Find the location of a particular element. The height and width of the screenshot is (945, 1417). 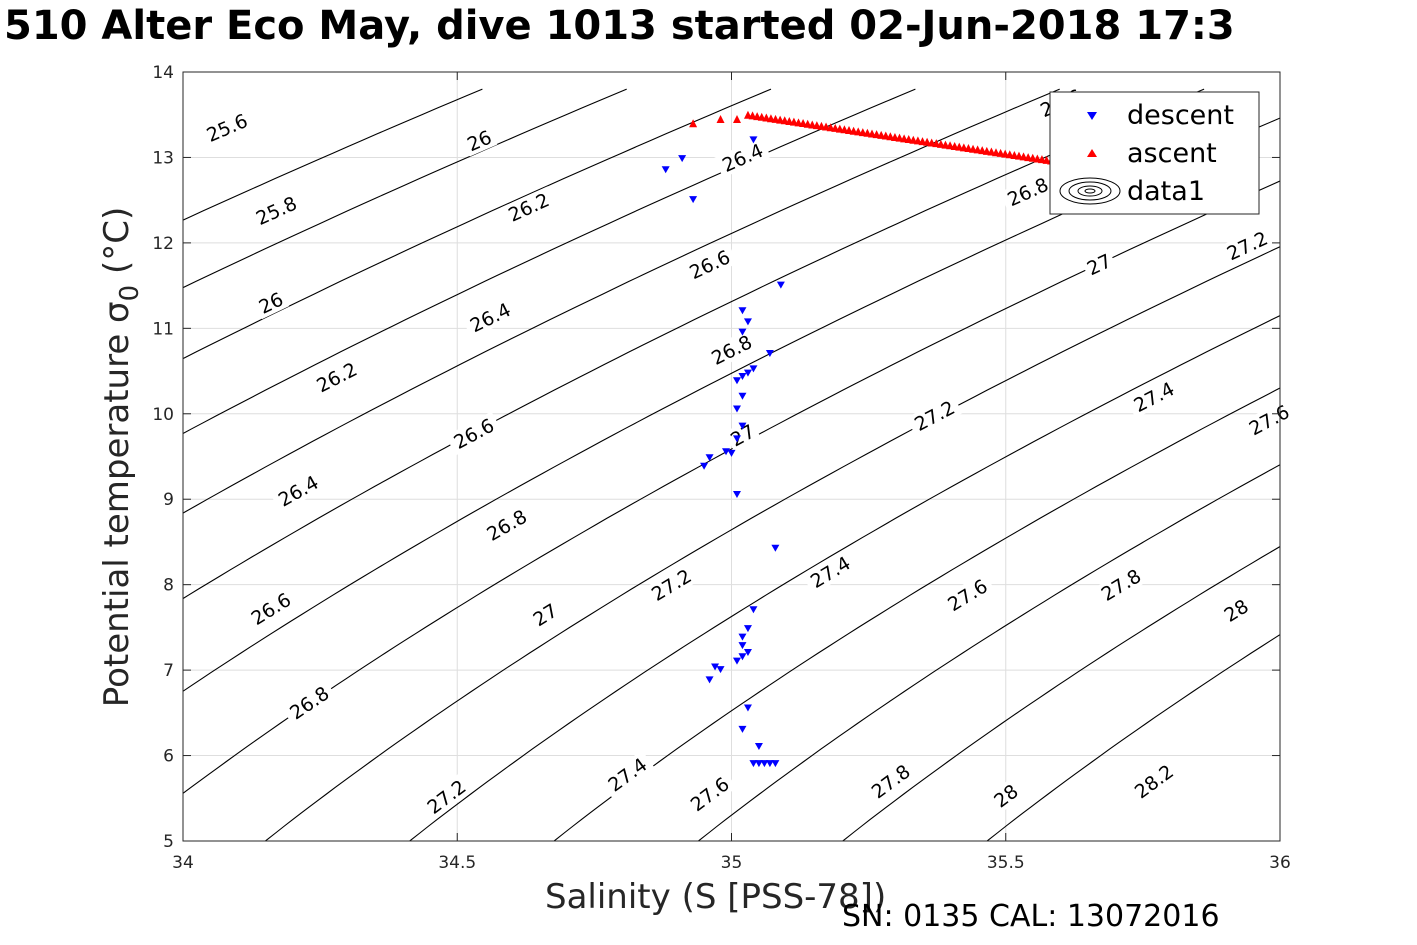

y-tick-label: 10 is located at coordinates (163, 415).